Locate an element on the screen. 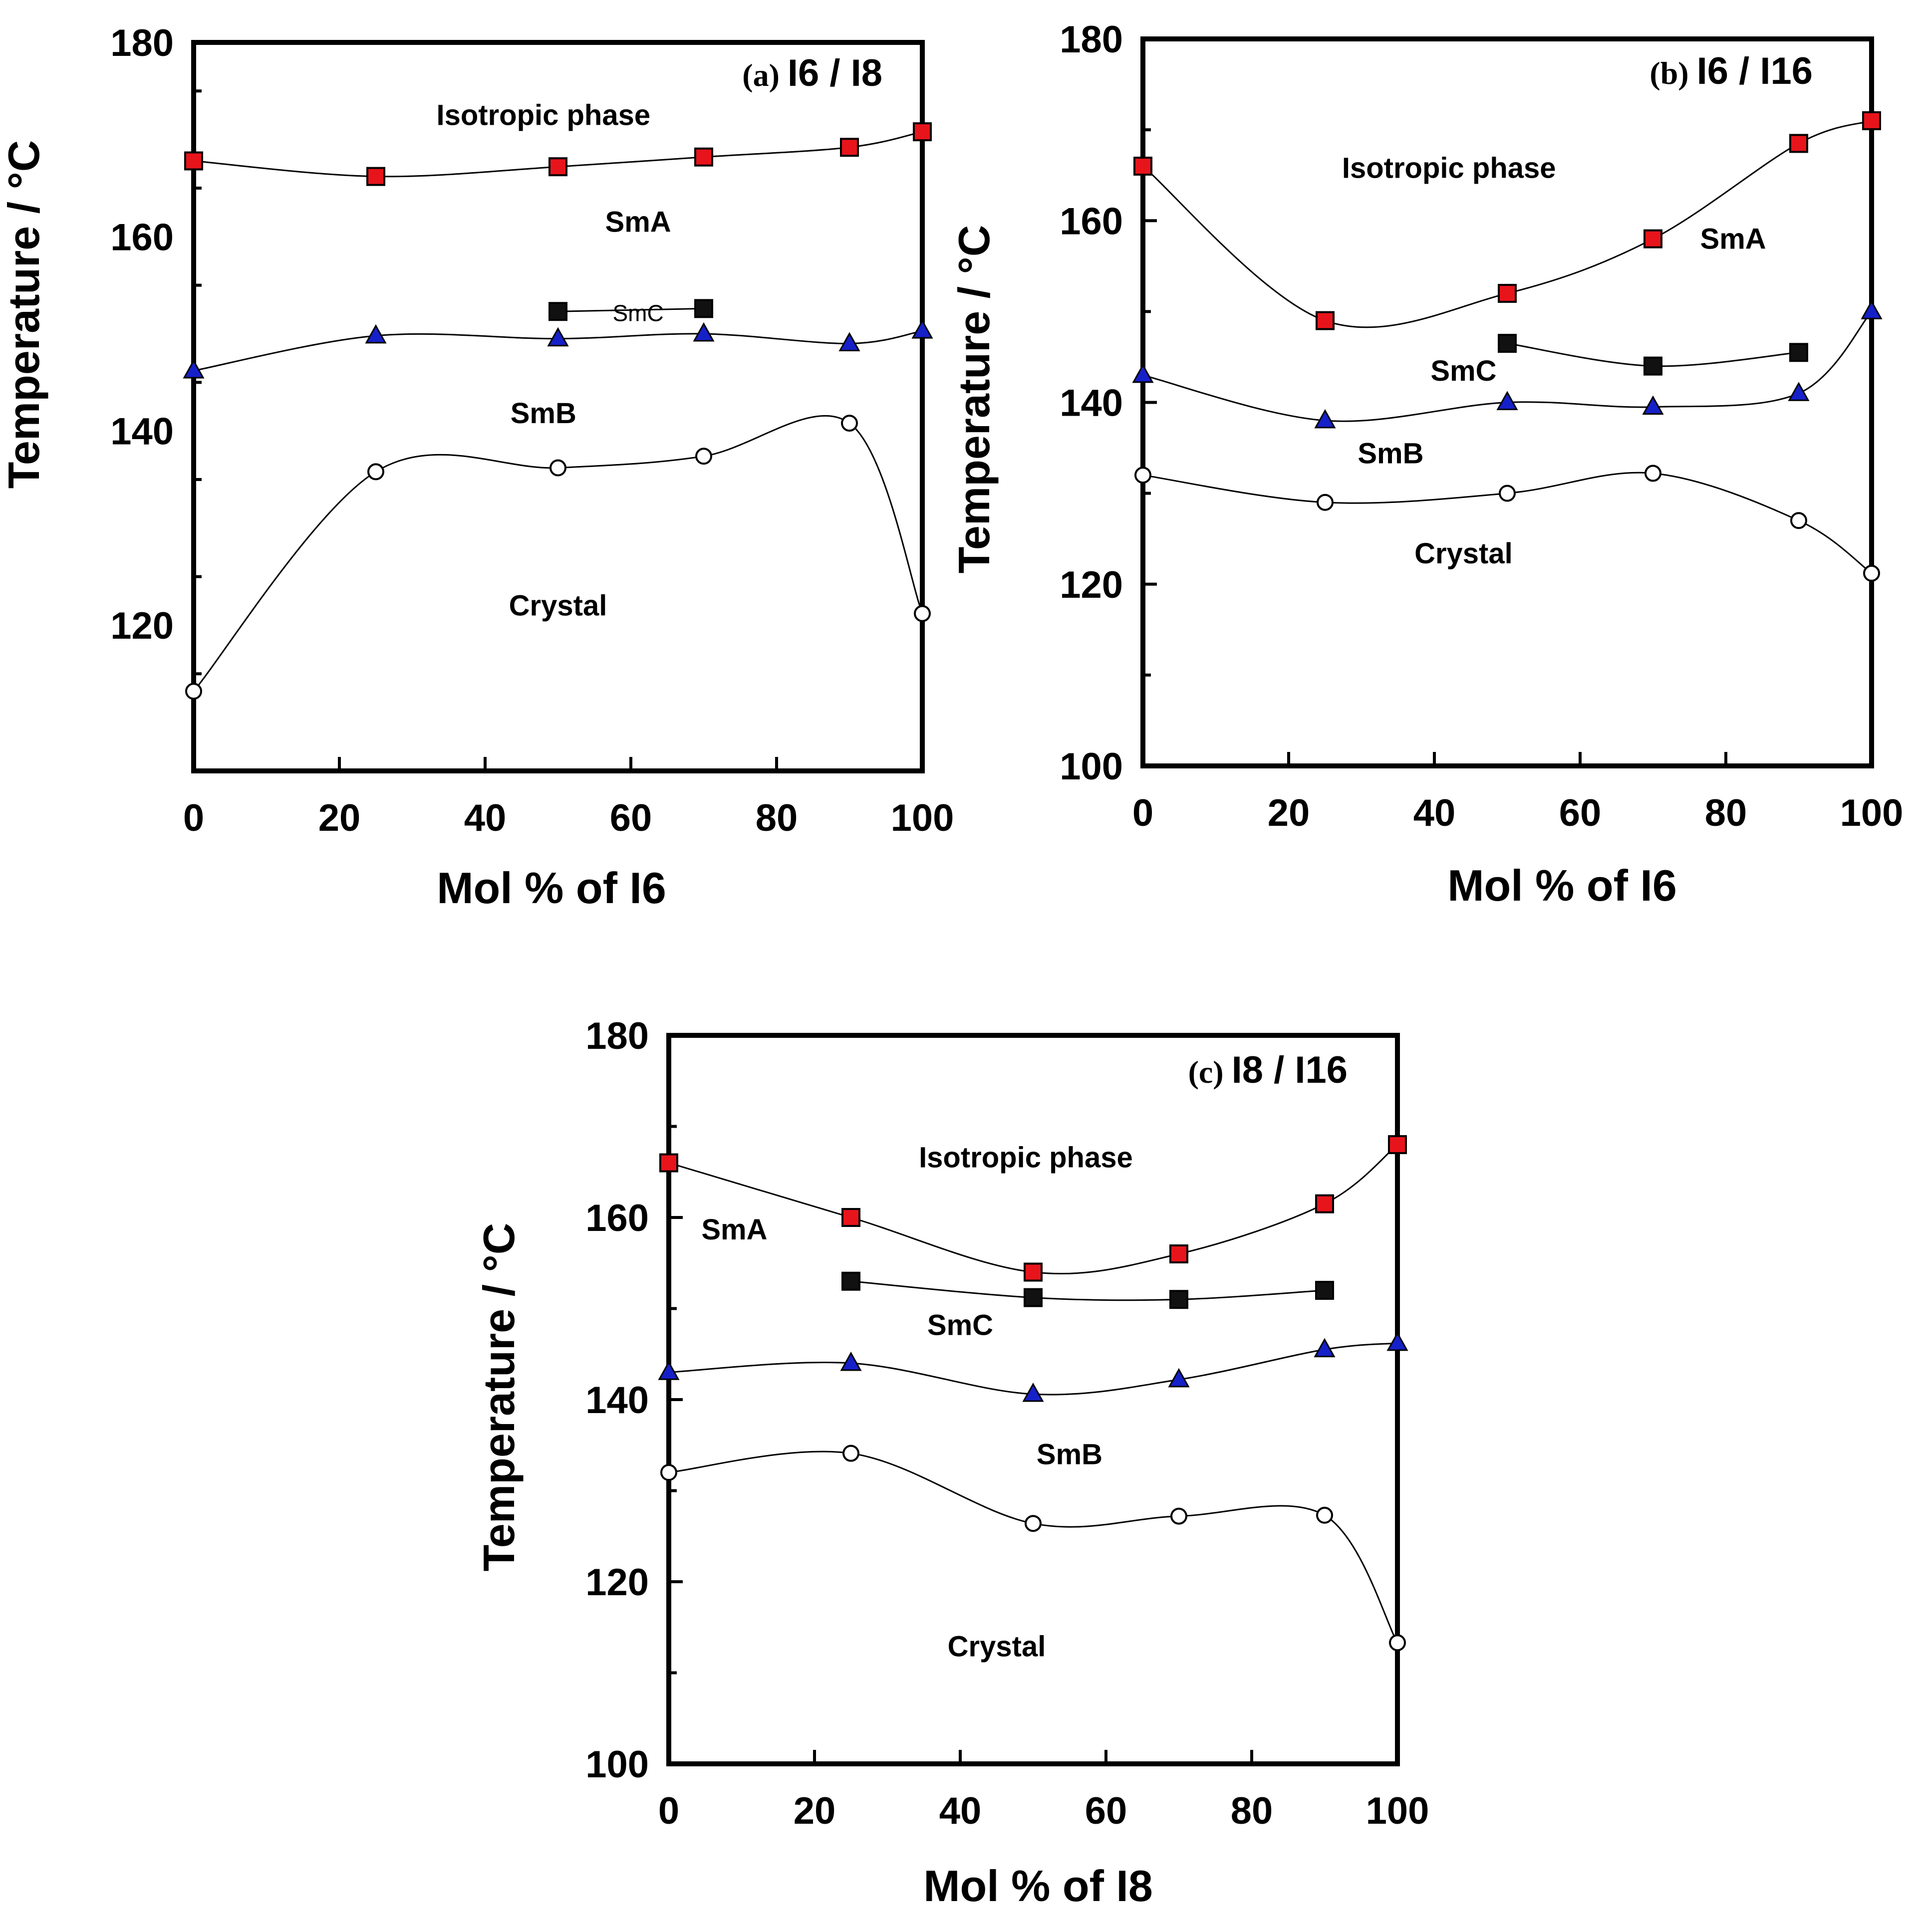 This screenshot has width=1915, height=1932. panel-tag: (b) is located at coordinates (1673, 73).